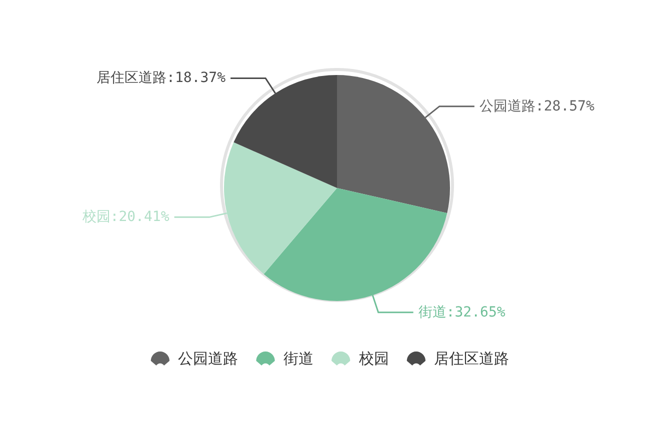 The width and height of the screenshot is (660, 429). Describe the element at coordinates (161, 78) in the screenshot. I see `data-label: 居住区道路:18.37%` at that location.